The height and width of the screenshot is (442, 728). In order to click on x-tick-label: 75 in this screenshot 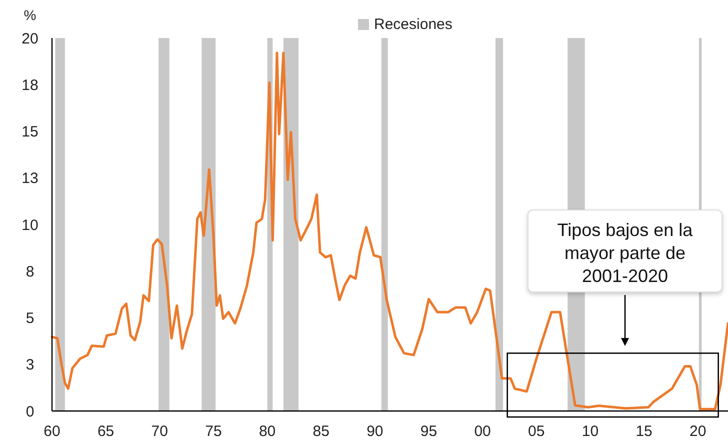, I will do `click(213, 431)`.